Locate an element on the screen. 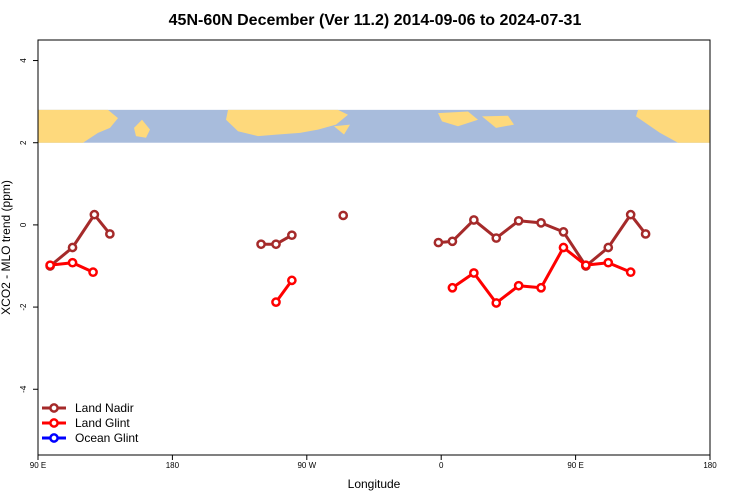 The image size is (750, 500). x-tick-label: 0 is located at coordinates (441, 465).